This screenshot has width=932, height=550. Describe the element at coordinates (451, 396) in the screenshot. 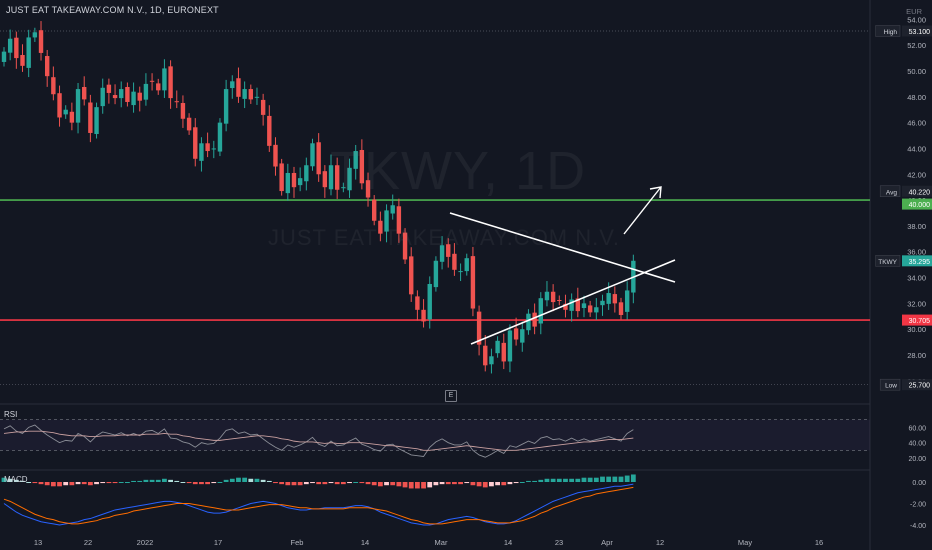

I see `events-button: E` at that location.